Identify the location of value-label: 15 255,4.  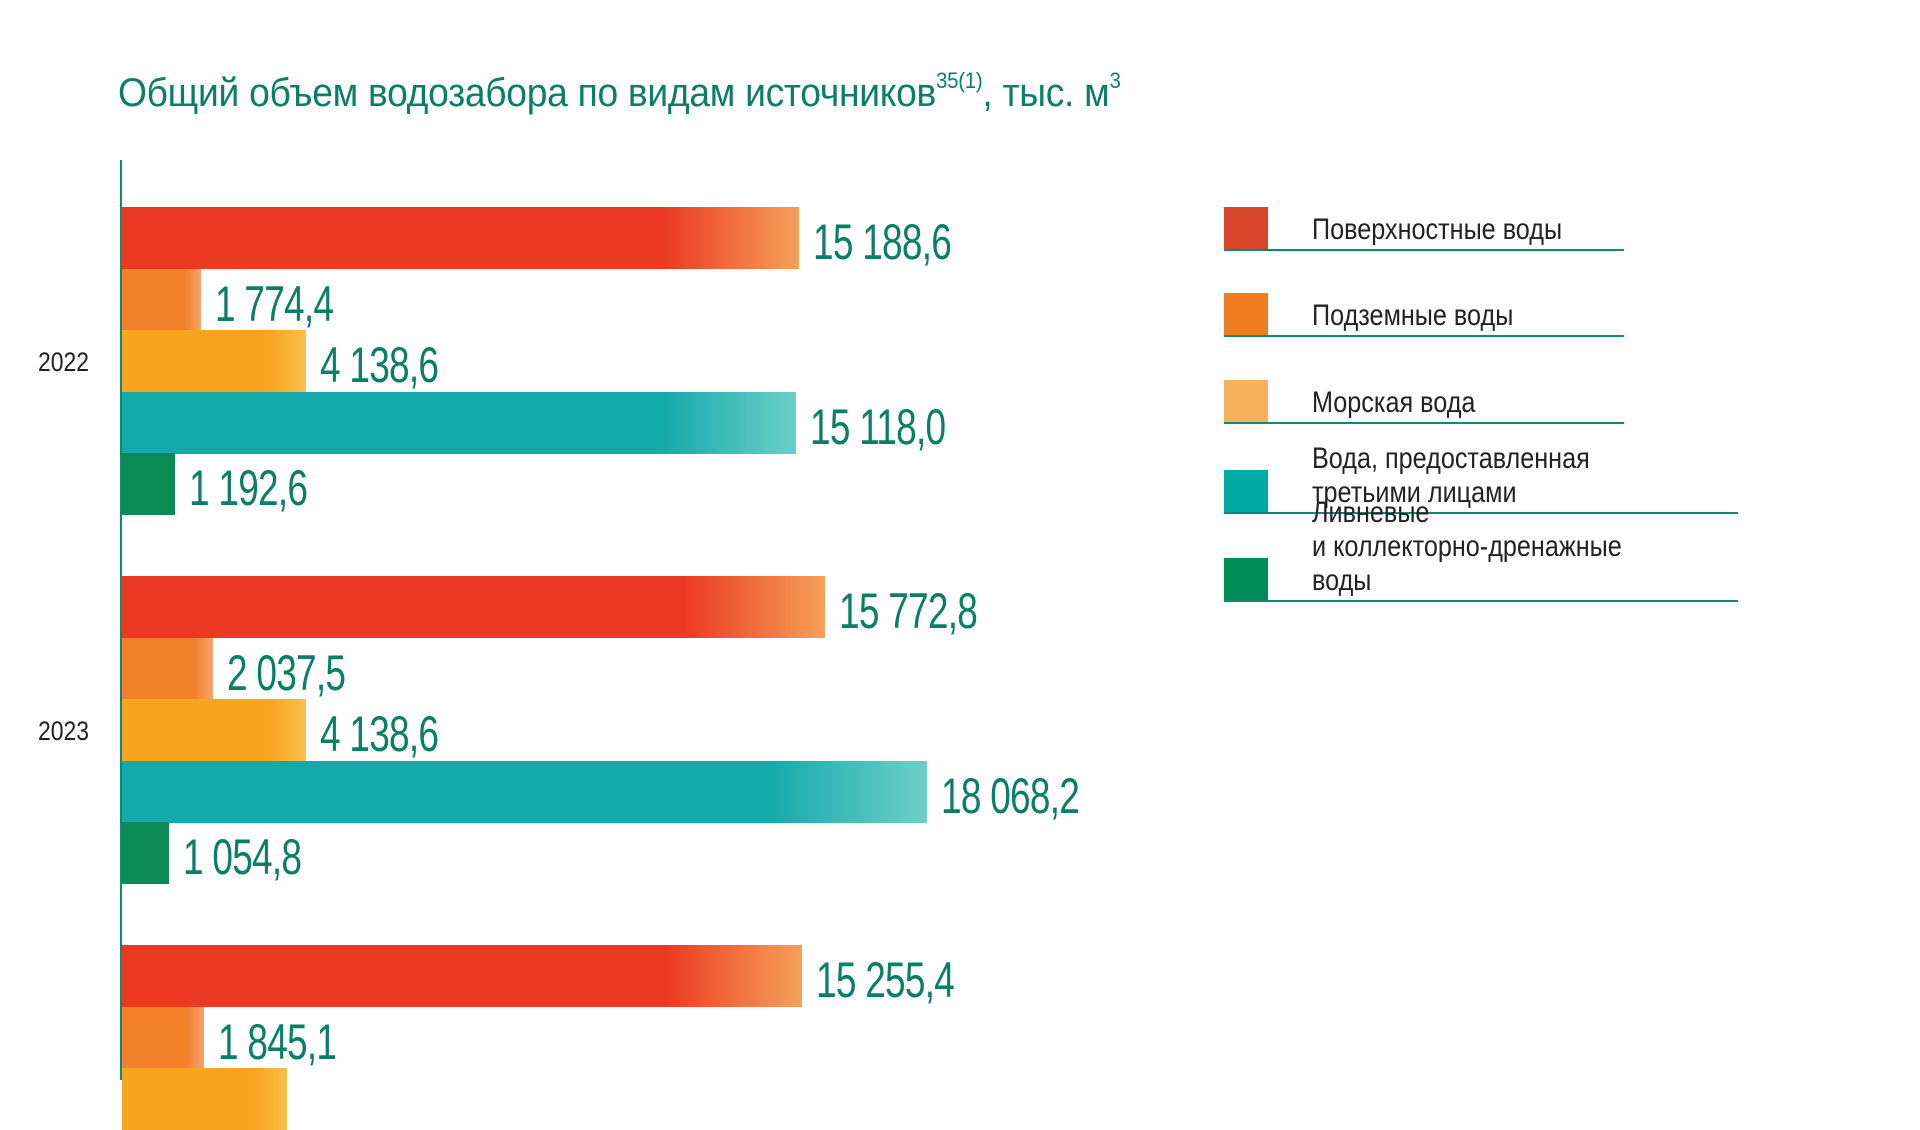
(885, 980).